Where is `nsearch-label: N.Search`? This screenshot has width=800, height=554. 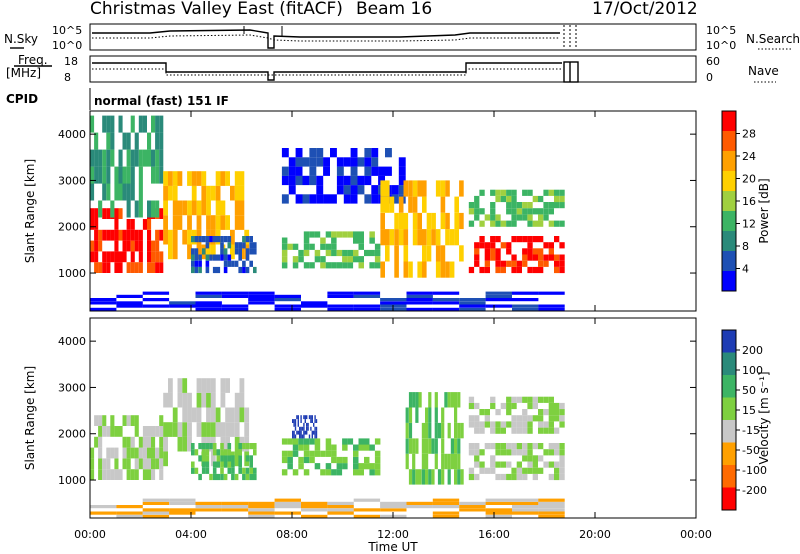
nsearch-label: N.Search is located at coordinates (773, 39).